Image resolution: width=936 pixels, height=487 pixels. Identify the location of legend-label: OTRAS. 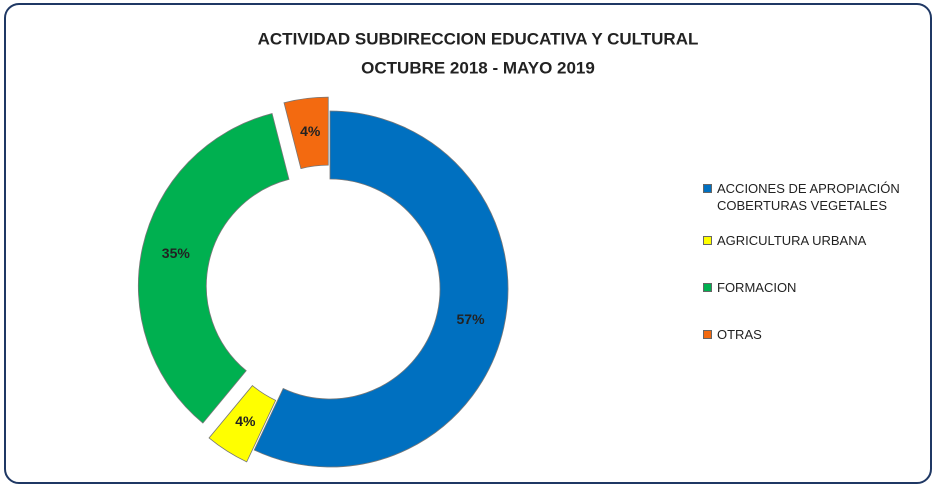
(739, 334).